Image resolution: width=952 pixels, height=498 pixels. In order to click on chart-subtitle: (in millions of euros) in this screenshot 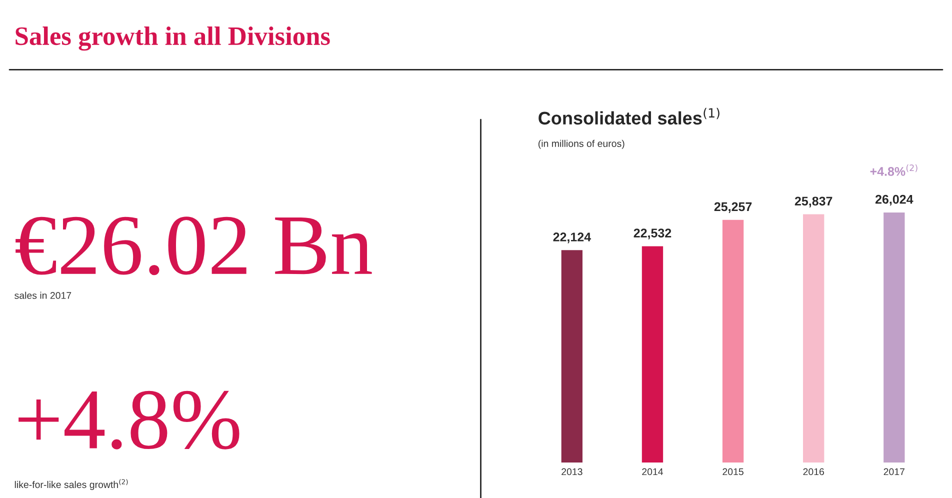, I will do `click(581, 144)`.